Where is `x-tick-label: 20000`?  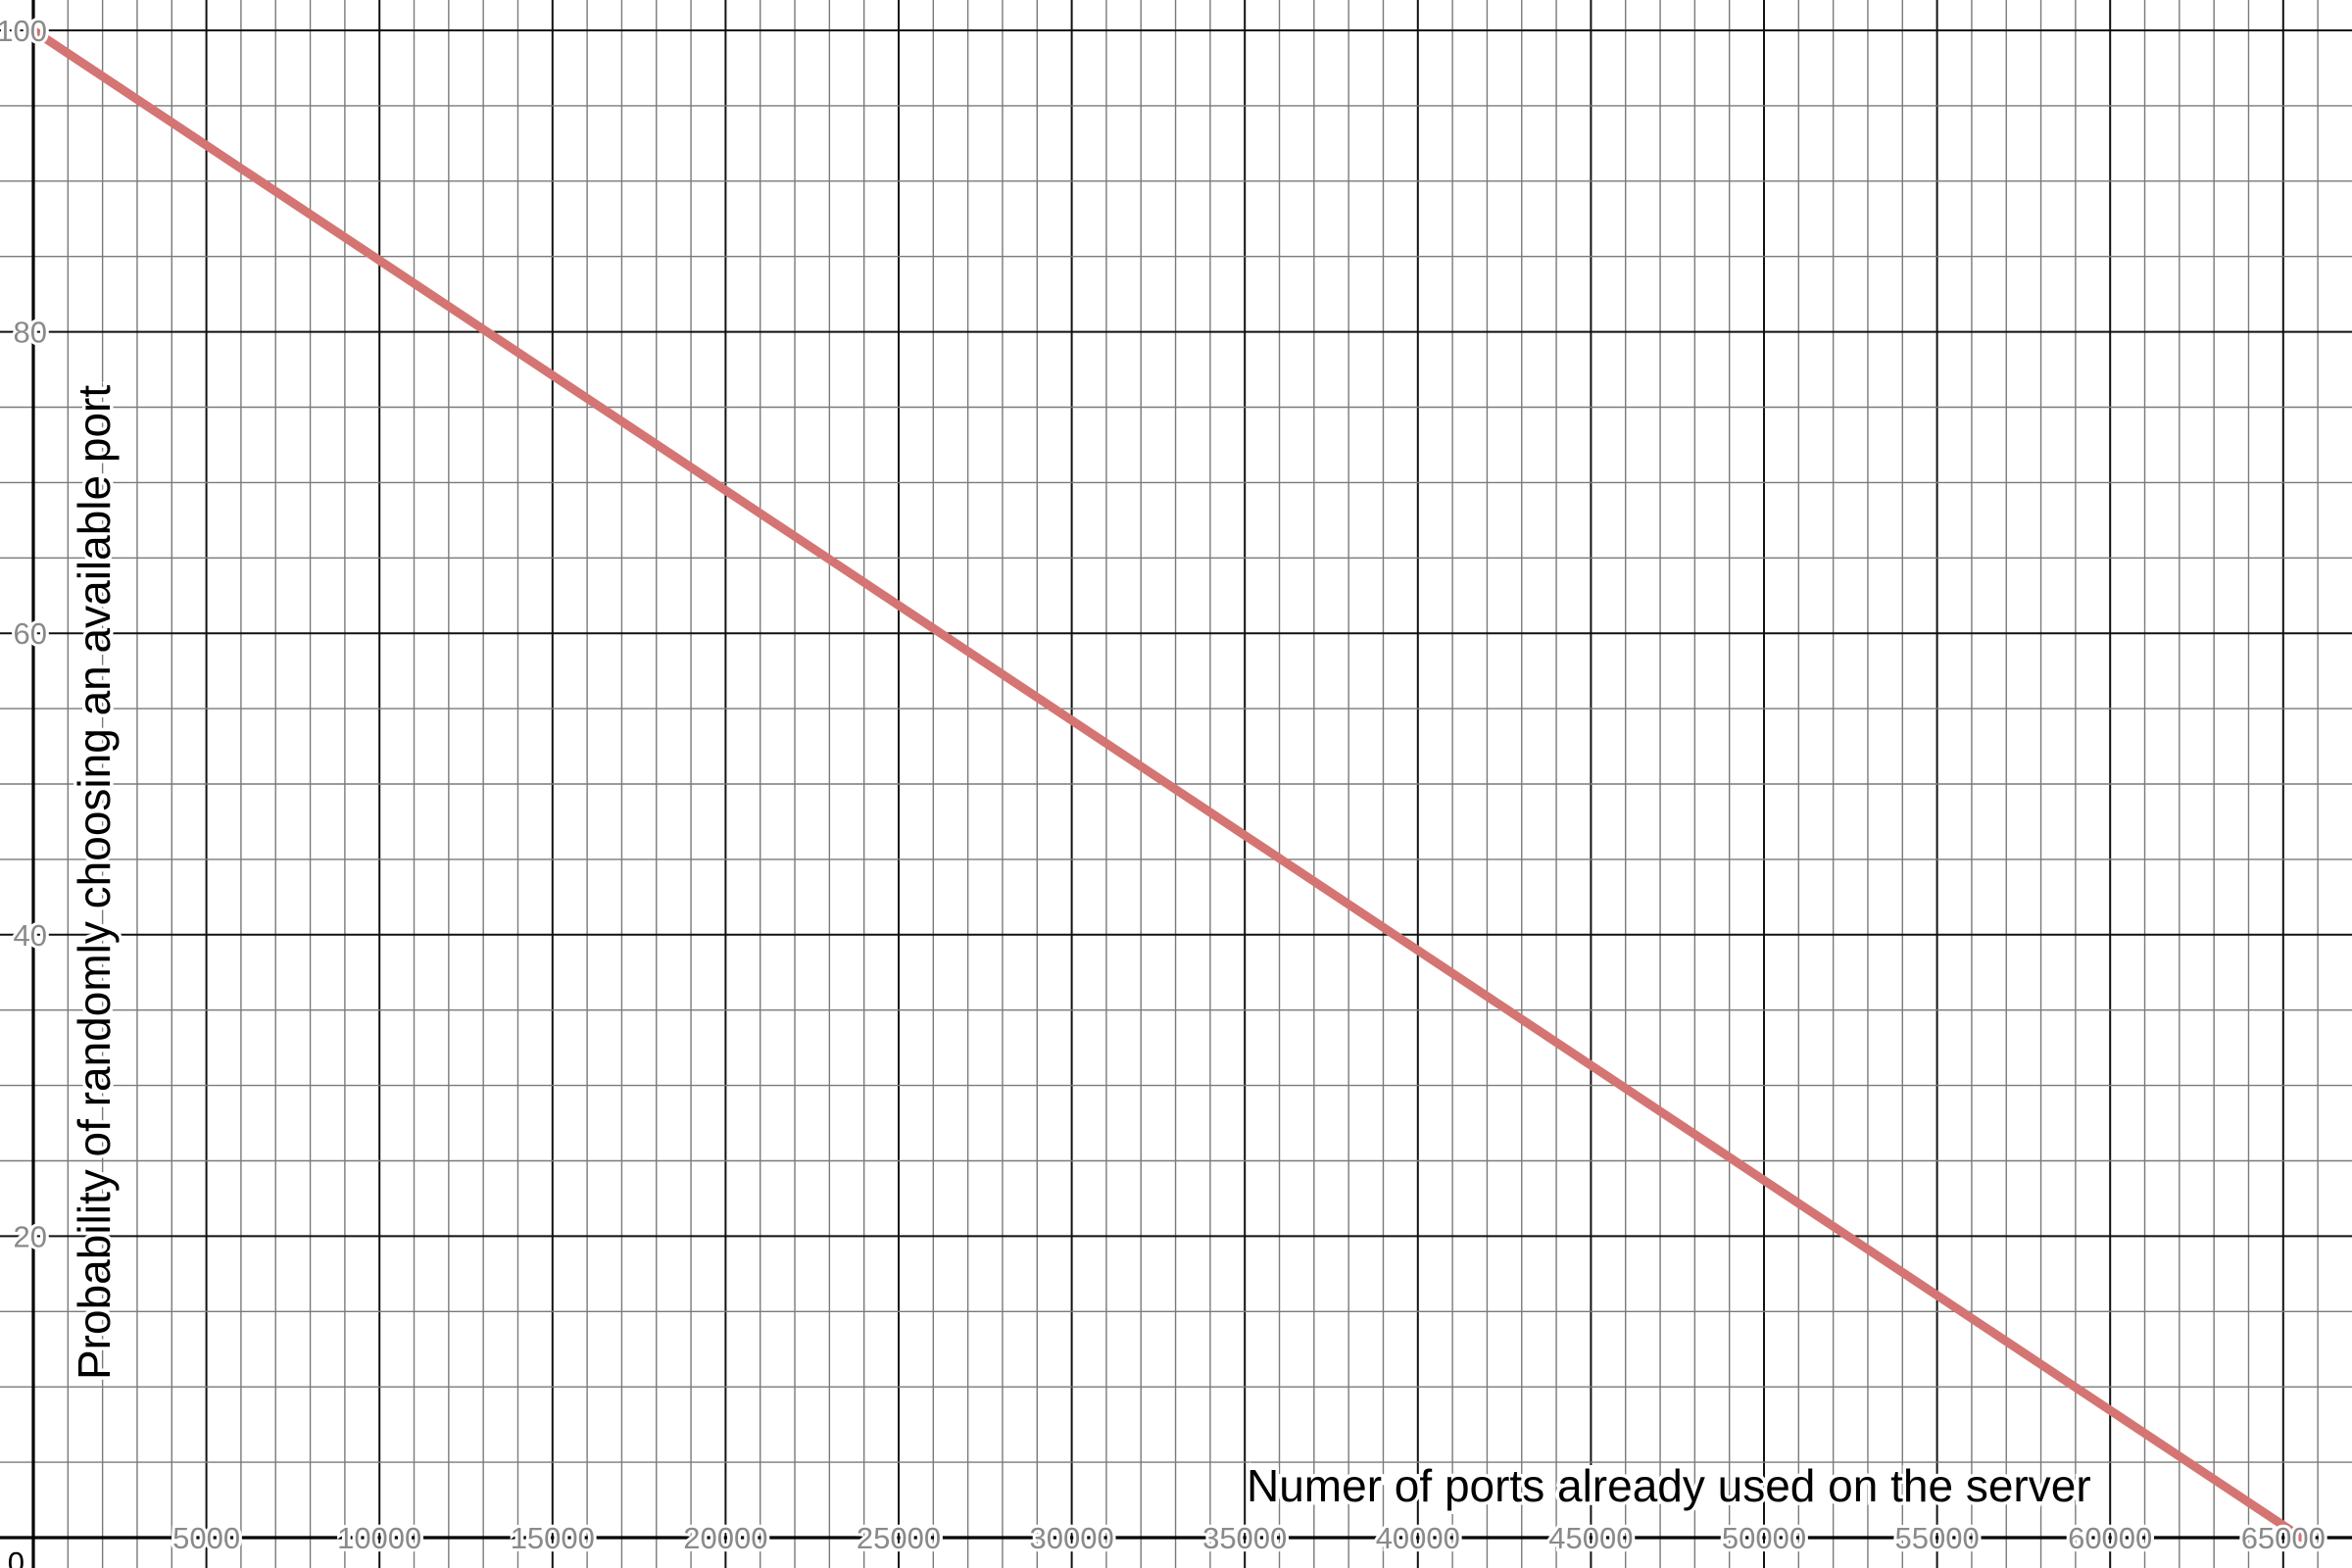
x-tick-label: 20000 is located at coordinates (725, 1538).